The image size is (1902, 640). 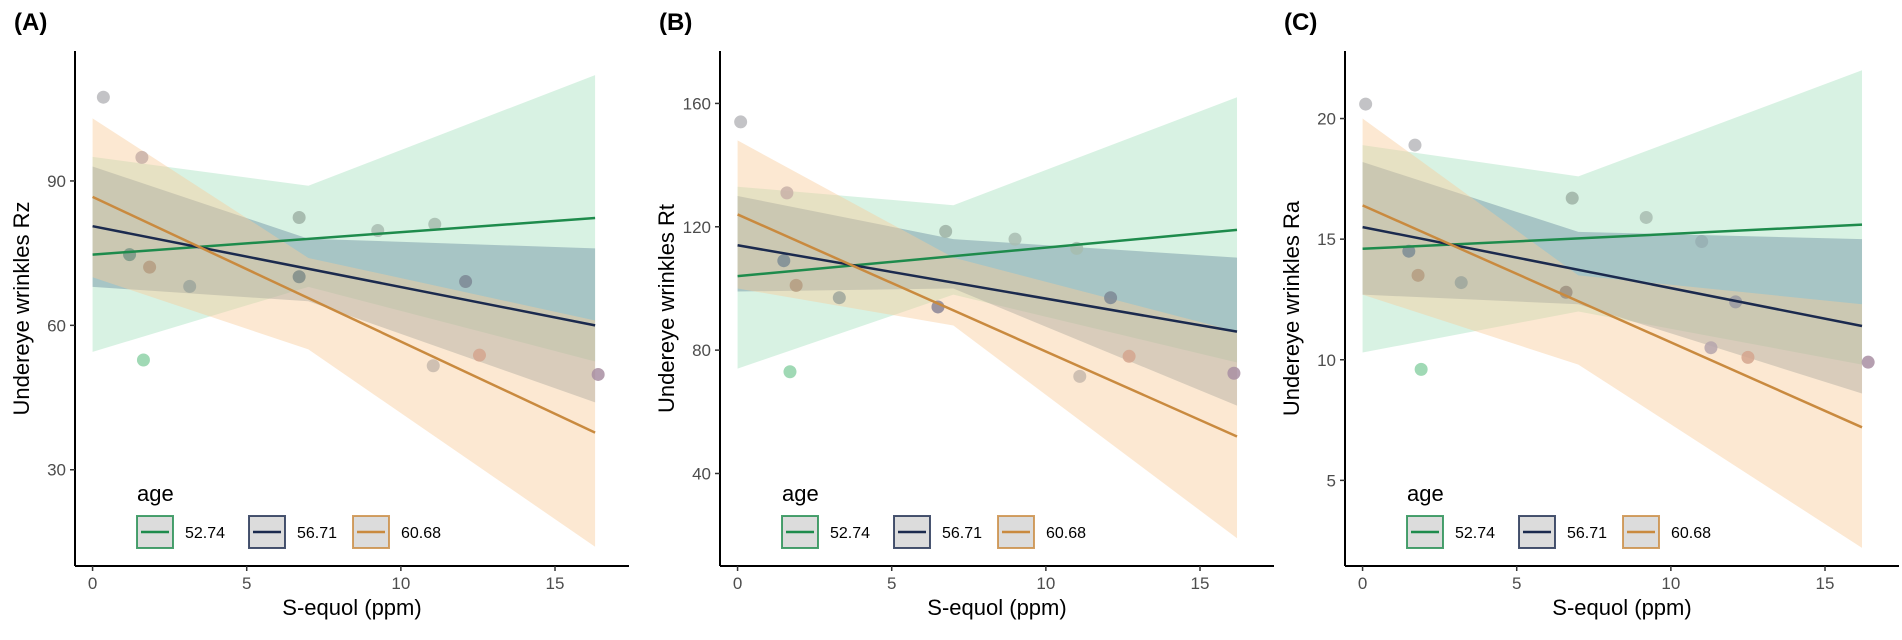 I want to click on y-axis-title: Undereye wrinkles Rt, so click(x=666, y=308).